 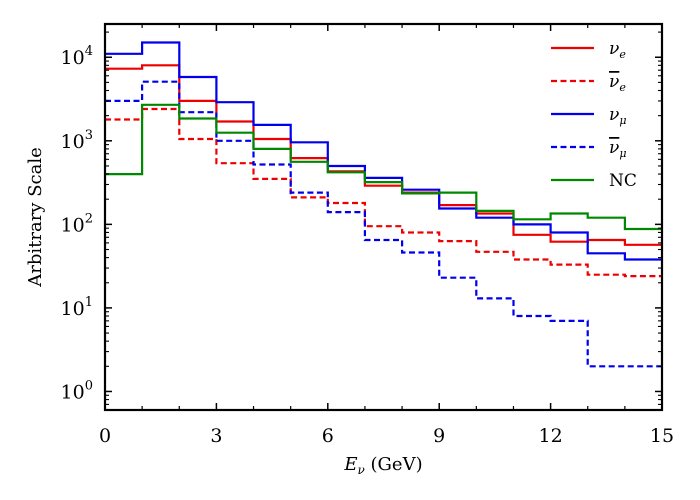 What do you see at coordinates (216, 436) in the screenshot?
I see `x-tick-label: 3` at bounding box center [216, 436].